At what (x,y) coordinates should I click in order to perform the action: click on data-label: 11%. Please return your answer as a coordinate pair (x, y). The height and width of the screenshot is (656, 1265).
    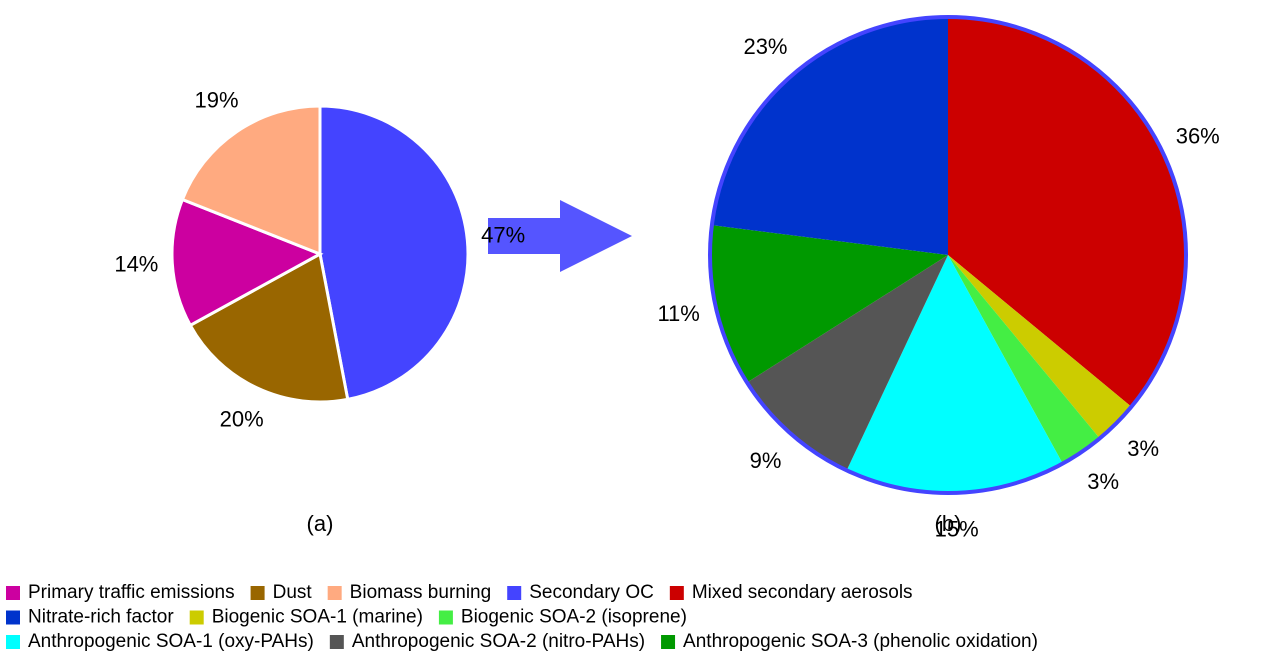
    Looking at the image, I should click on (678, 313).